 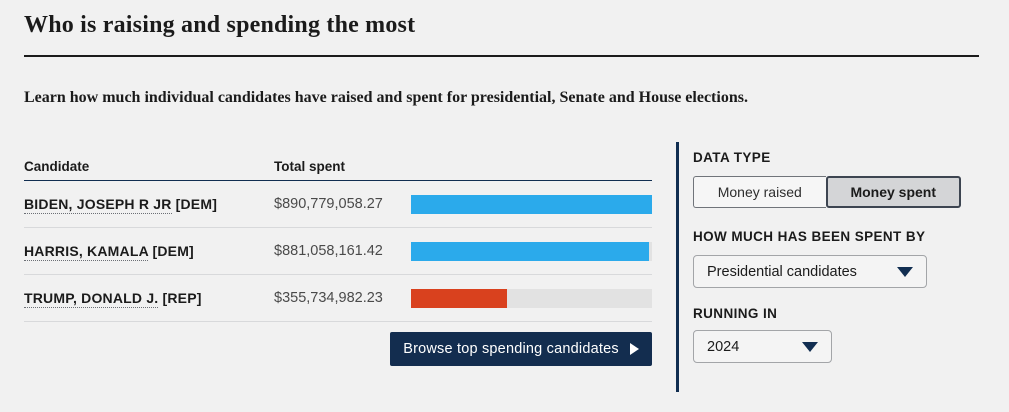 What do you see at coordinates (893, 192) in the screenshot?
I see `money-spent-toggle-button: Money spent` at bounding box center [893, 192].